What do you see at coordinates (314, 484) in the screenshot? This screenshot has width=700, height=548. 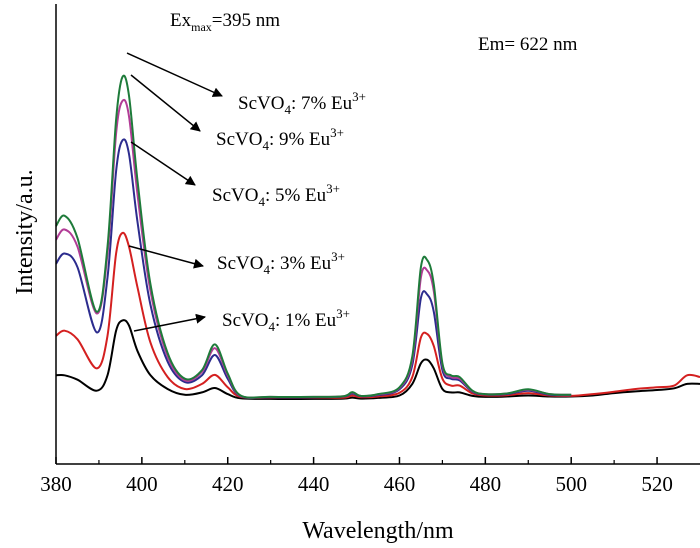 I see `x-tick-label: 440` at bounding box center [314, 484].